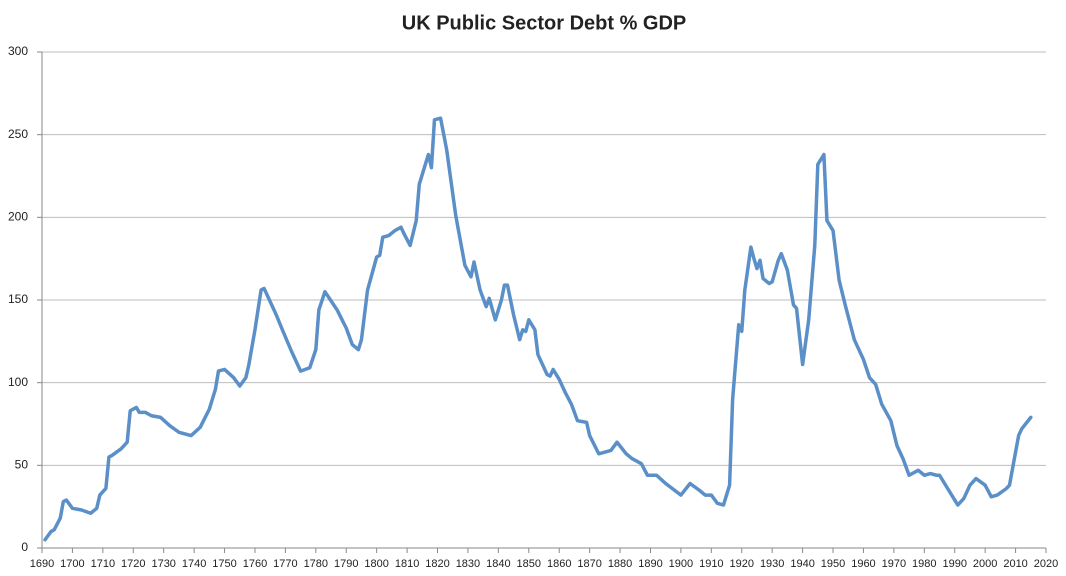 This screenshot has height=576, width=1066. I want to click on y-tick-label: 50, so click(22, 465).